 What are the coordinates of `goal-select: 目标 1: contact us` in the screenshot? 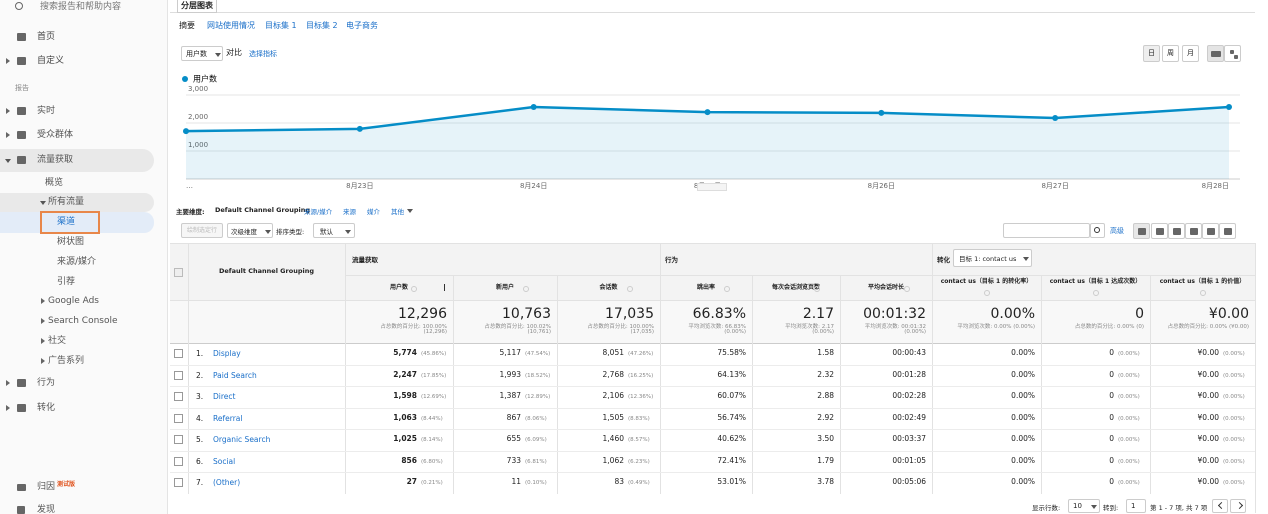 It's located at (992, 258).